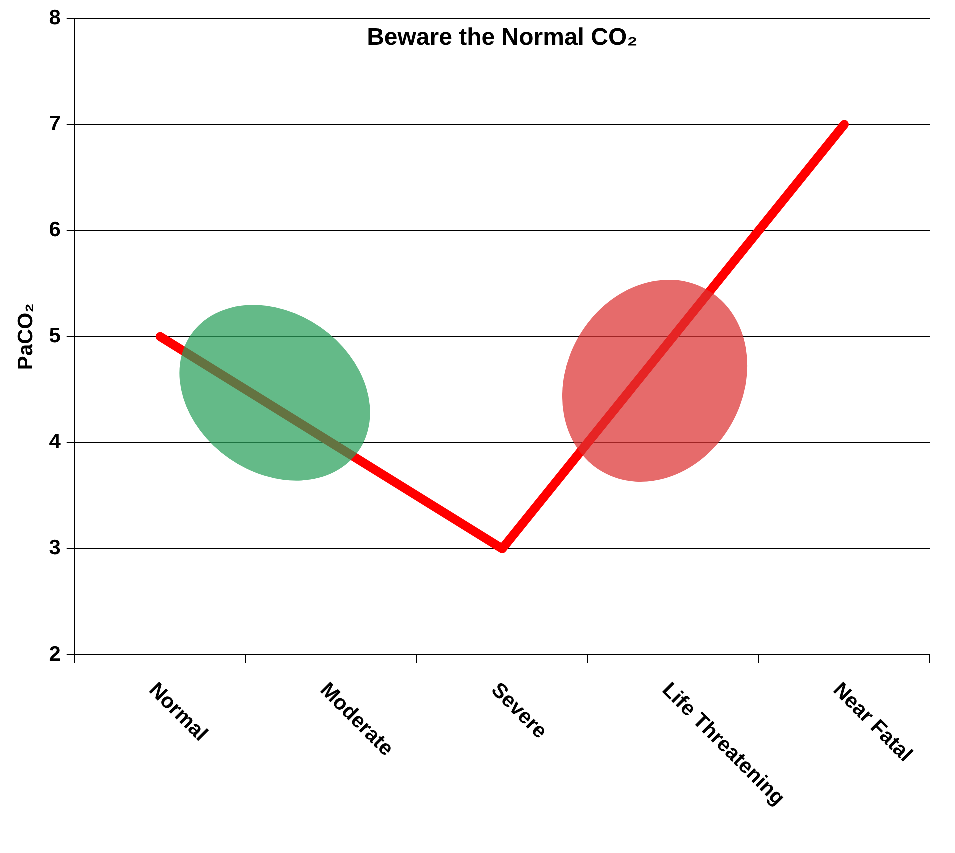 The height and width of the screenshot is (853, 955). I want to click on y-tick-label: 8, so click(55, 18).